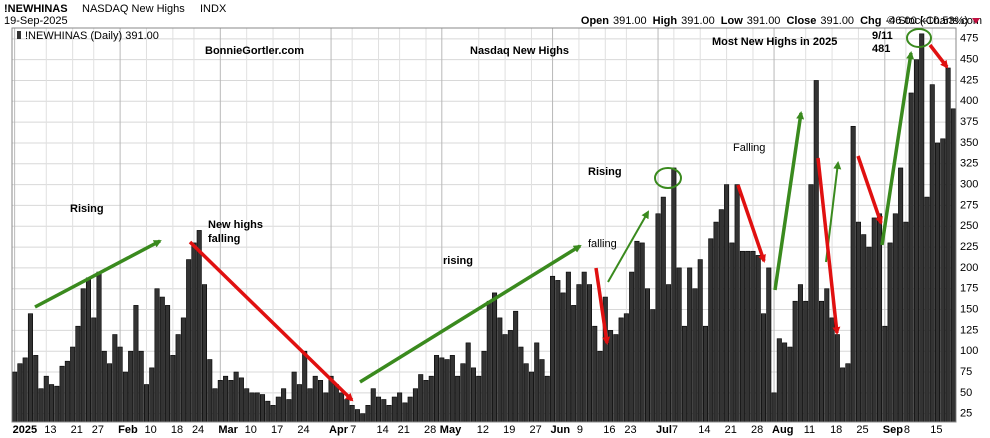  Describe the element at coordinates (774, 42) in the screenshot. I see `annotation: Most New Highs in 2025` at that location.